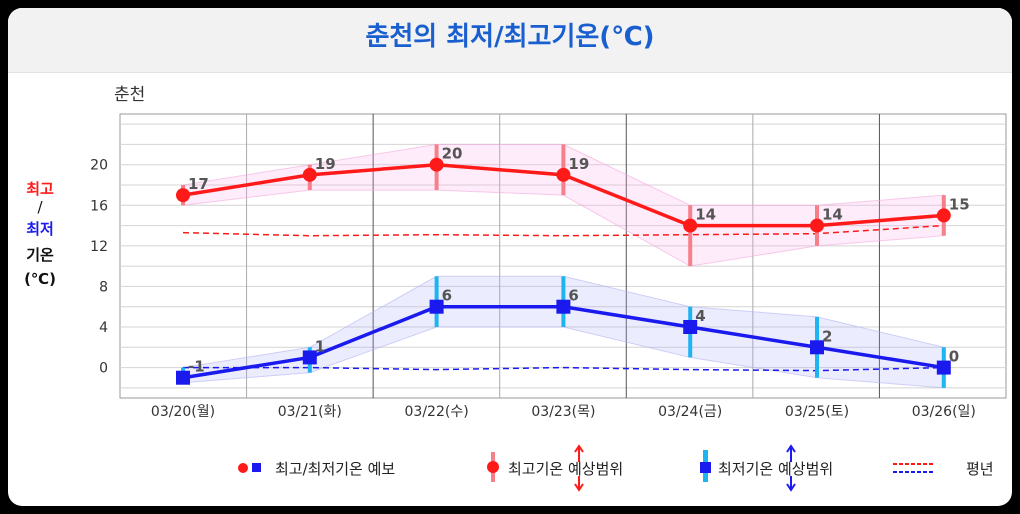 This screenshot has width=1020, height=514. Describe the element at coordinates (827, 336) in the screenshot. I see `low-data-label: 2` at that location.